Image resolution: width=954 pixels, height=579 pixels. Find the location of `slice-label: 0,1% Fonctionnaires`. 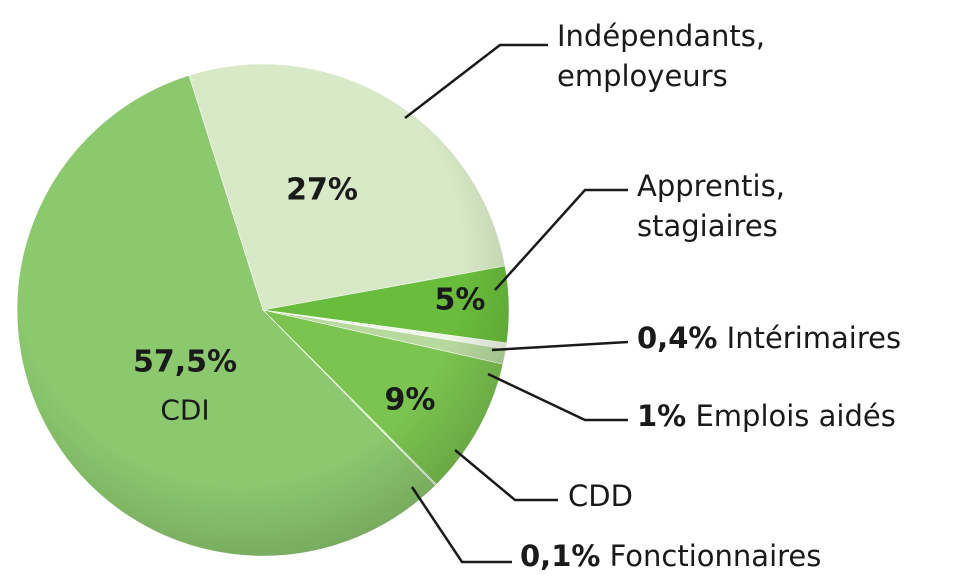

slice-label: 0,1% Fonctionnaires is located at coordinates (670, 556).